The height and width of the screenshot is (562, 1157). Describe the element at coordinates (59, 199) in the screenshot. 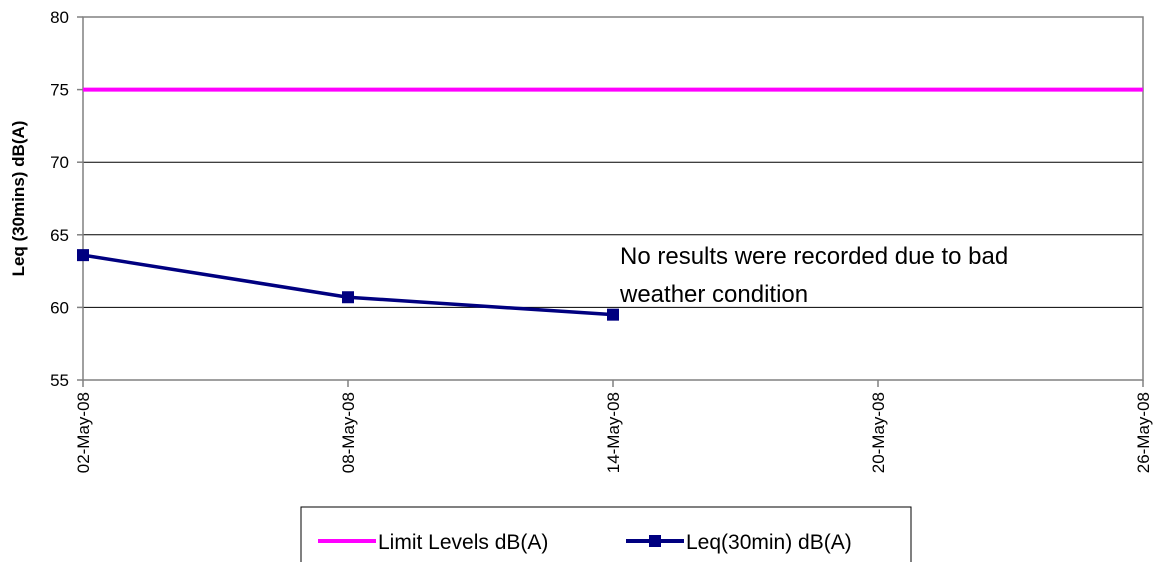

I see `y-axis-labels: 55 60 65 70 75 80` at that location.